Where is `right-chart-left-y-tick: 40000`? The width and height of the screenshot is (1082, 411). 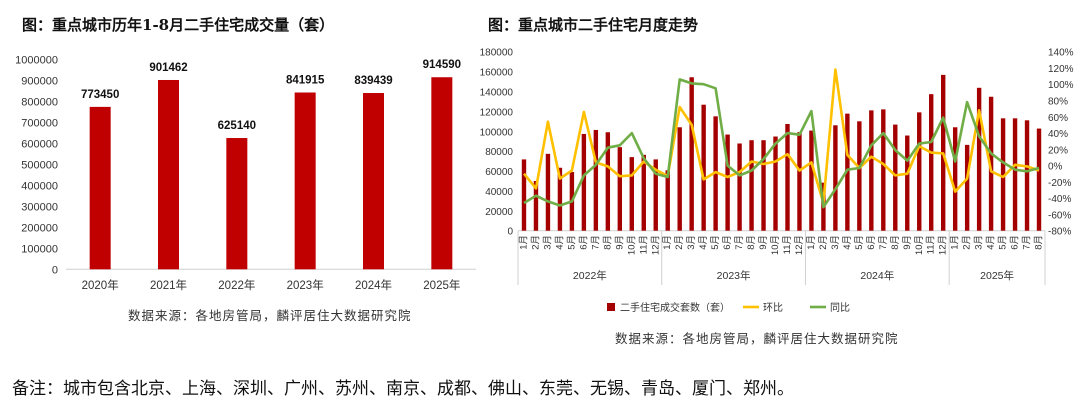 right-chart-left-y-tick: 40000 is located at coordinates (499, 192).